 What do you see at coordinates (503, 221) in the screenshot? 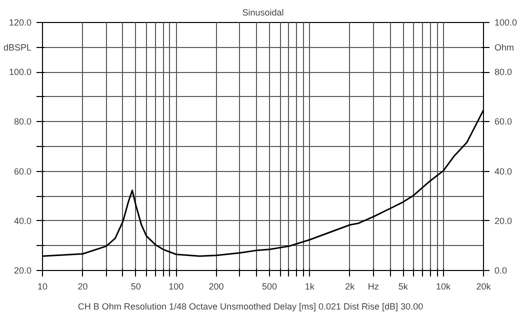
I see `y2-tick-label: 20.0` at bounding box center [503, 221].